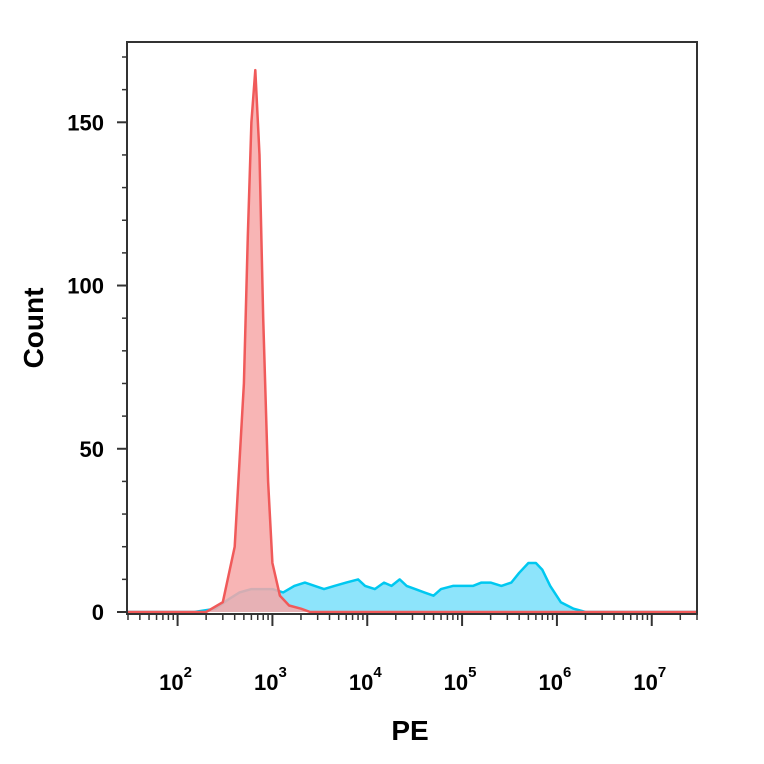 The width and height of the screenshot is (764, 764). What do you see at coordinates (175, 679) in the screenshot?
I see `x-tick-label: 10²` at bounding box center [175, 679].